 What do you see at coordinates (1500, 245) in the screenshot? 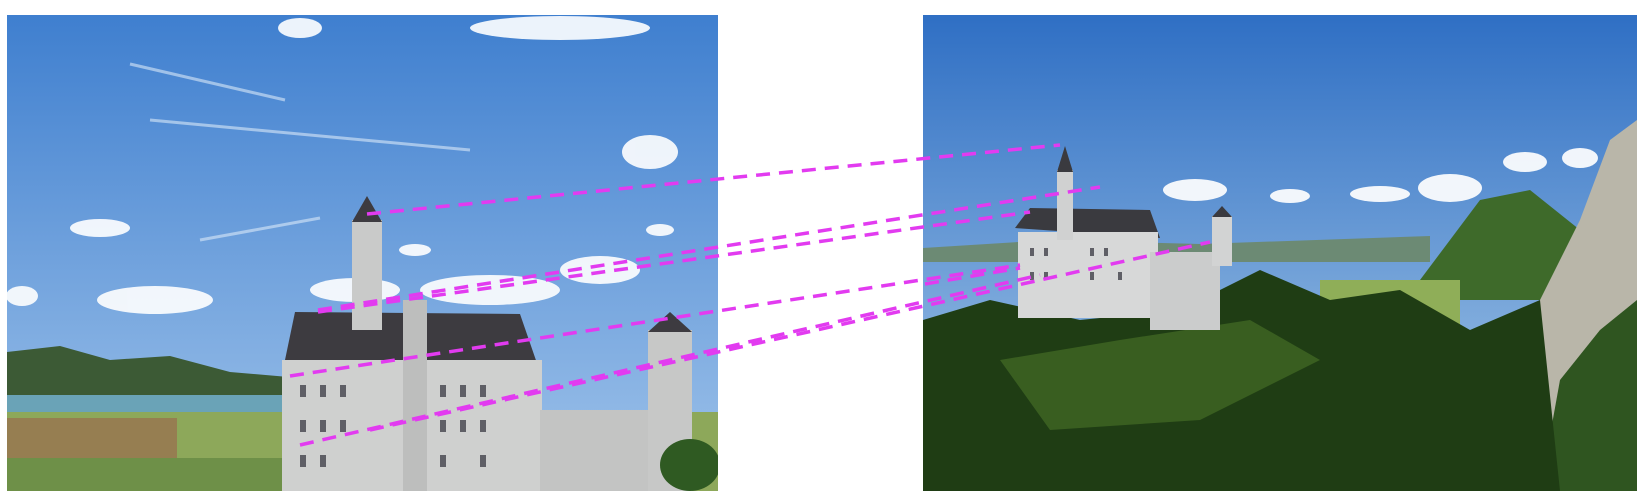
I see `right-mountain` at bounding box center [1500, 245].